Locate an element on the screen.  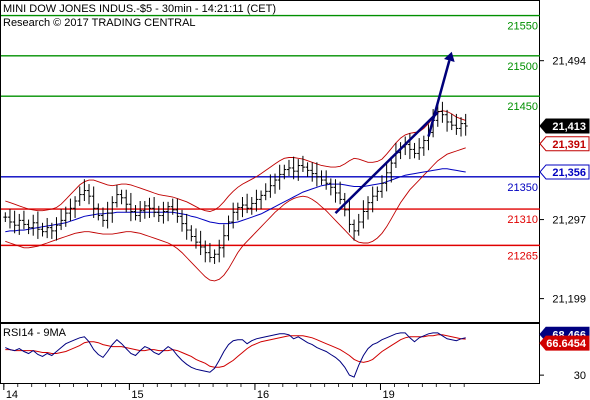
price-tag-last-shape is located at coordinates (564, 126).